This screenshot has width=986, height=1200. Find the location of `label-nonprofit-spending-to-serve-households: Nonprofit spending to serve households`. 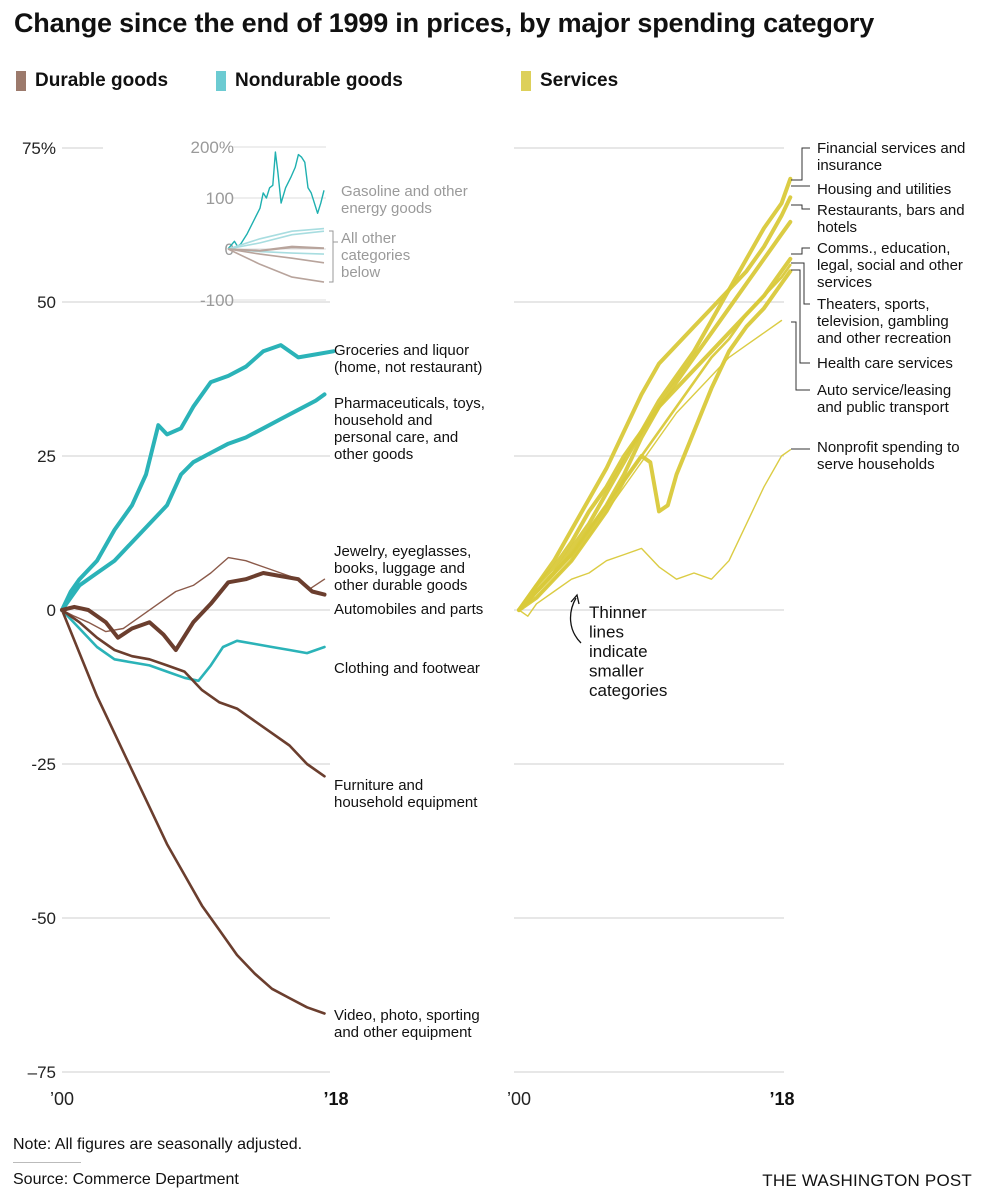

label-nonprofit-spending-to-serve-households: Nonprofit spending to serve households is located at coordinates (888, 456).